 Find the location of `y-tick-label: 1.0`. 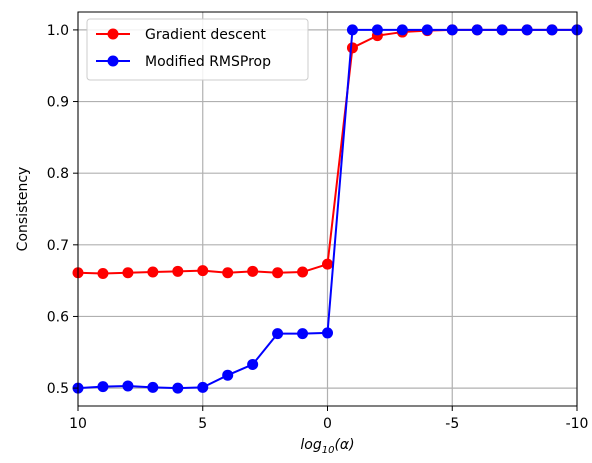

y-tick-label: 1.0 is located at coordinates (58, 31).